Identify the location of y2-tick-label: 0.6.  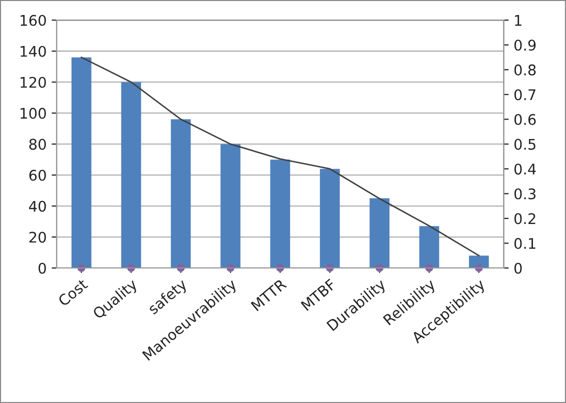
(525, 120).